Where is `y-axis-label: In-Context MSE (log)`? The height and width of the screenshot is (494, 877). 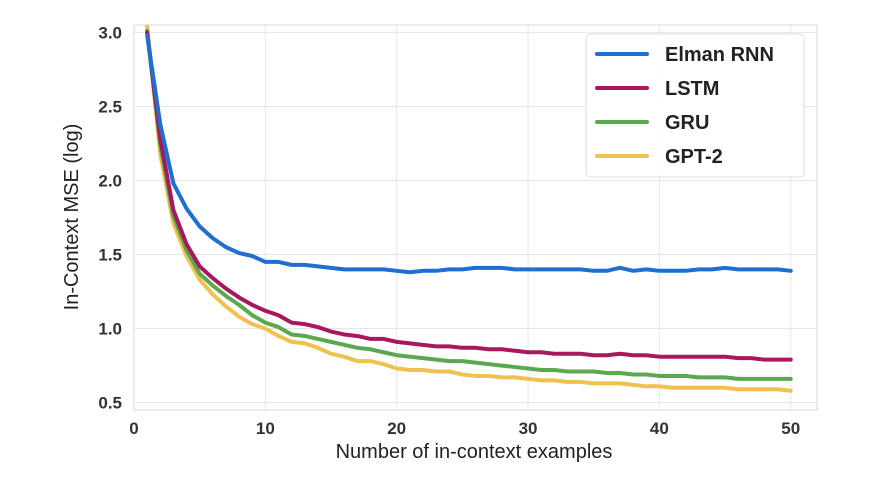 y-axis-label: In-Context MSE (log) is located at coordinates (72, 217).